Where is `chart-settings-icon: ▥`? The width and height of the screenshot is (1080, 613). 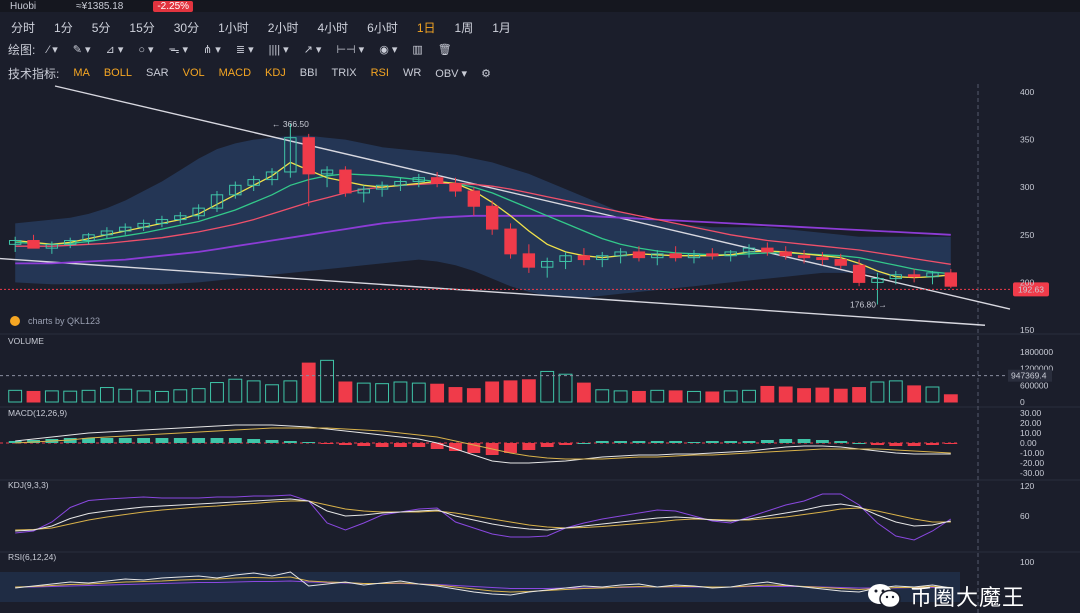
chart-settings-icon: ▥ is located at coordinates (417, 49).